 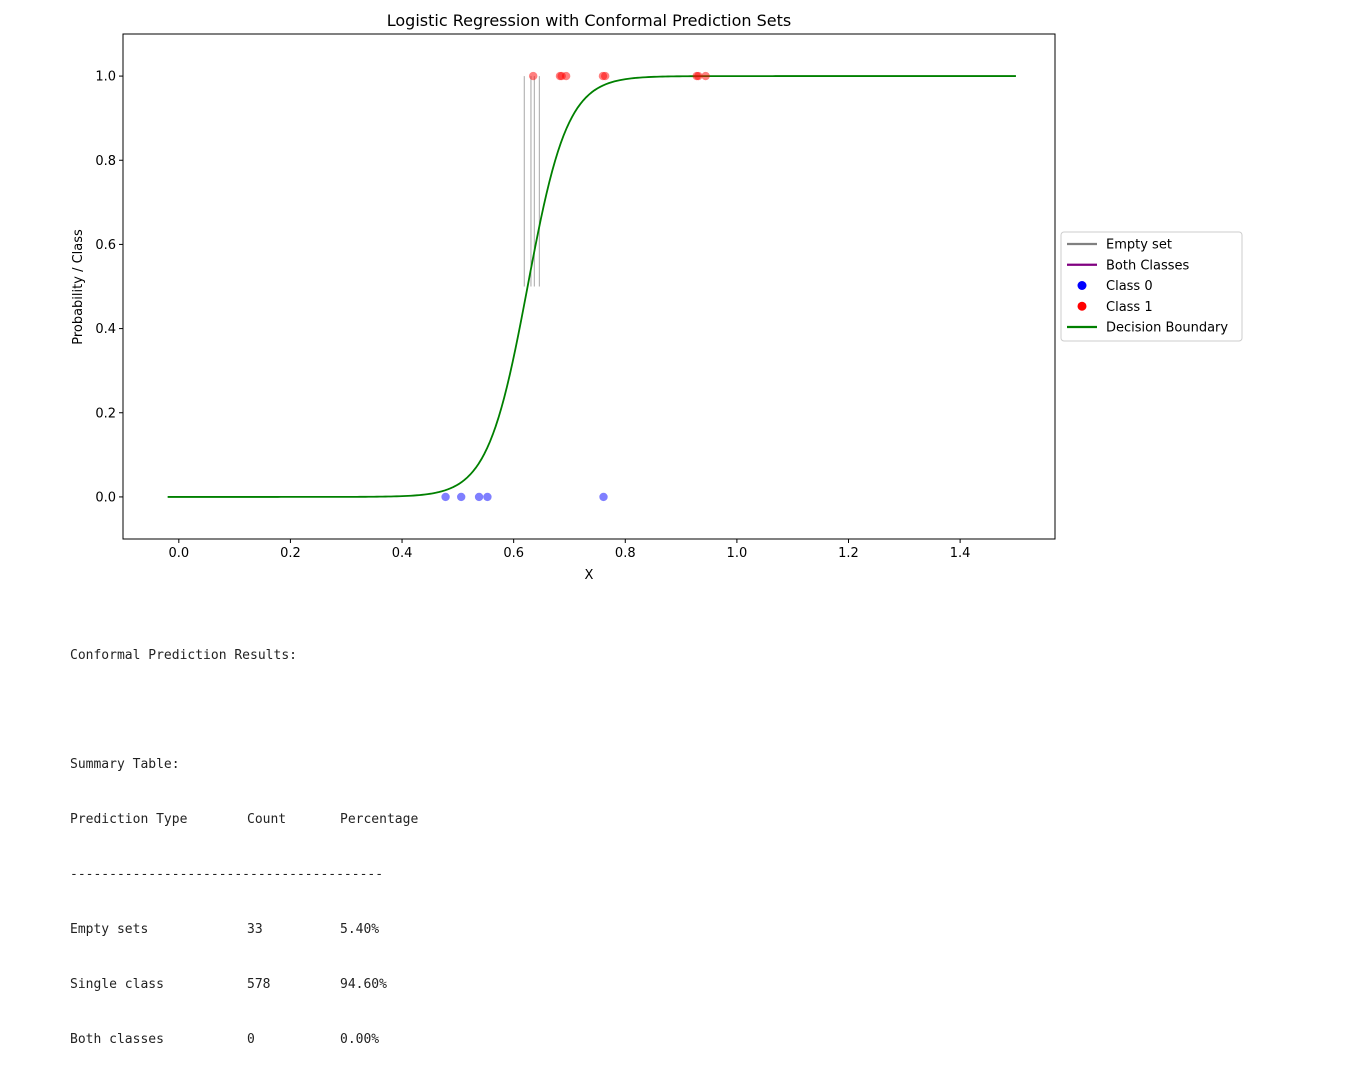 What do you see at coordinates (244, 710) in the screenshot?
I see `blank-line` at bounding box center [244, 710].